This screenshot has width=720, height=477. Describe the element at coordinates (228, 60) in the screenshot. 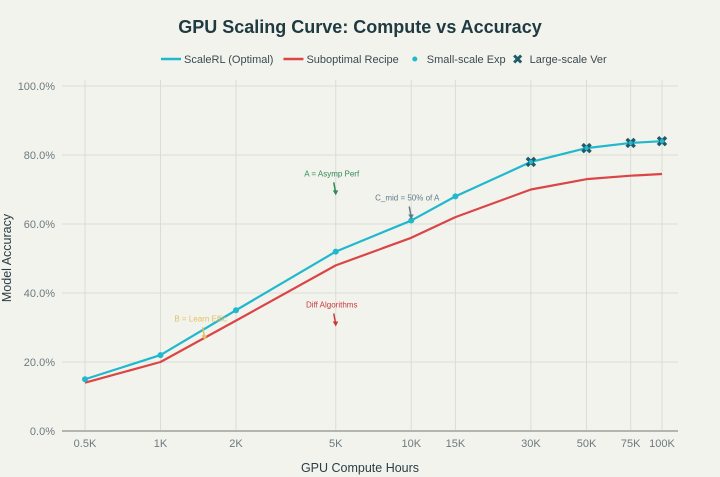

I see `legend-label: ScaleRL (Optimal)` at that location.